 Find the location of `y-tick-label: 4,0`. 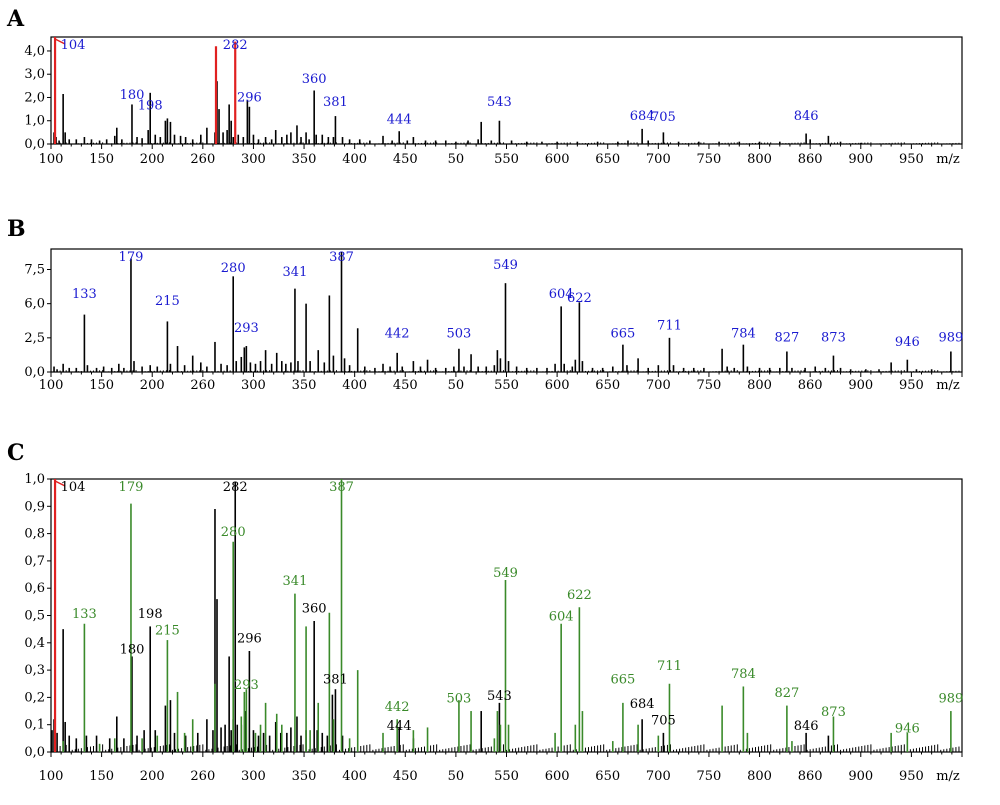

y-tick-label: 4,0 is located at coordinates (34, 51).